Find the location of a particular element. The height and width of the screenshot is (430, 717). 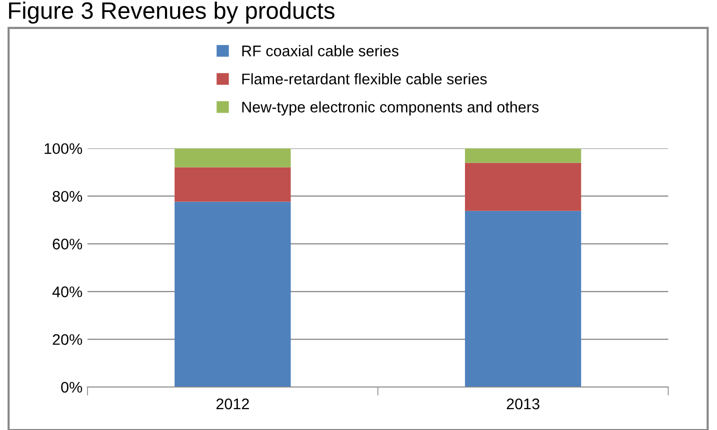

x-tick-label: 2012 is located at coordinates (232, 404).